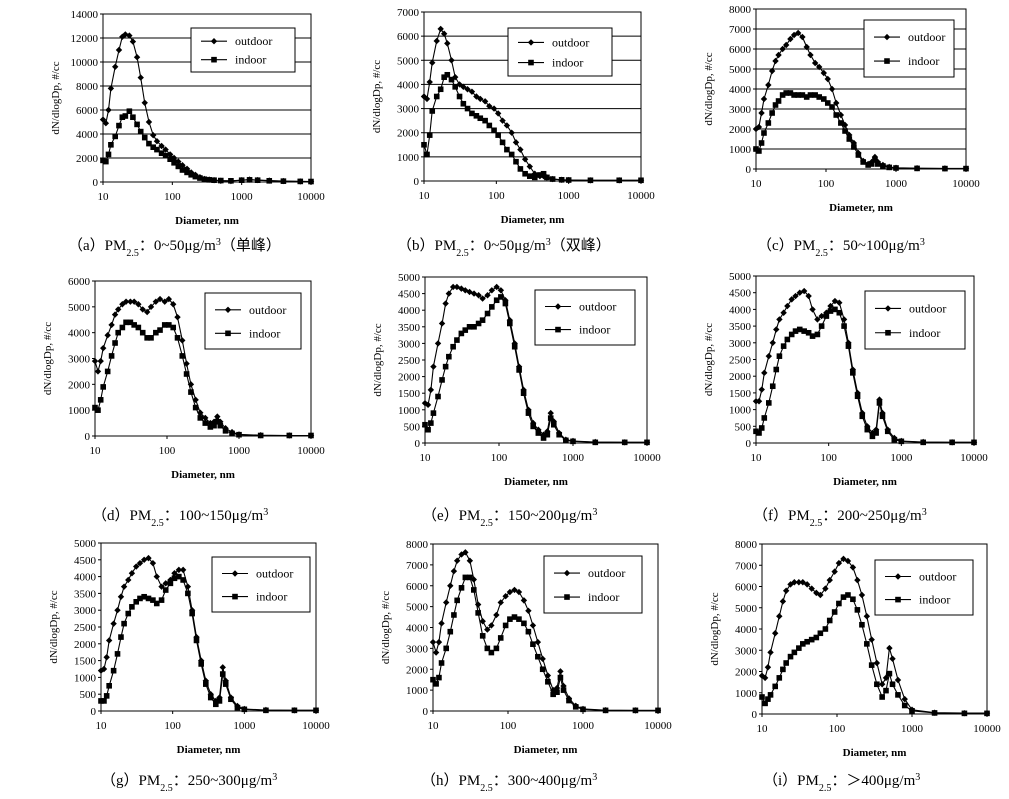 The height and width of the screenshot is (799, 1009). Describe the element at coordinates (746, 545) in the screenshot. I see `y-tick-label: 8000` at that location.